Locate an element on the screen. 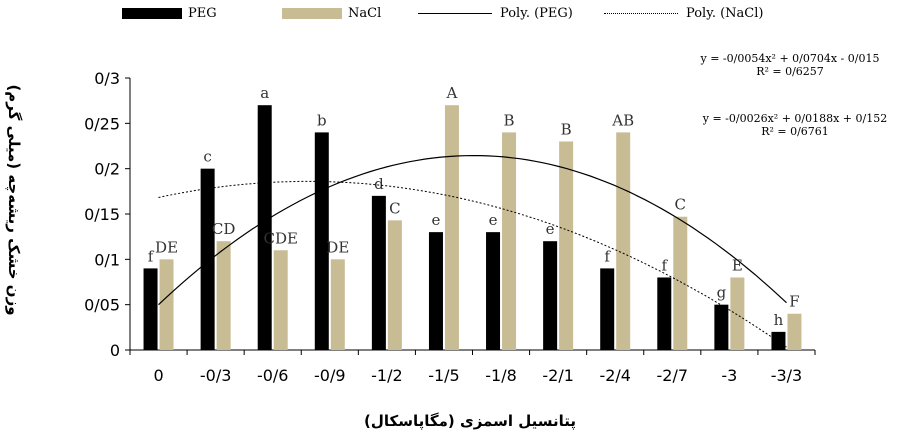 The height and width of the screenshot is (434, 903). significance-letter-nacl: AB is located at coordinates (622, 120).